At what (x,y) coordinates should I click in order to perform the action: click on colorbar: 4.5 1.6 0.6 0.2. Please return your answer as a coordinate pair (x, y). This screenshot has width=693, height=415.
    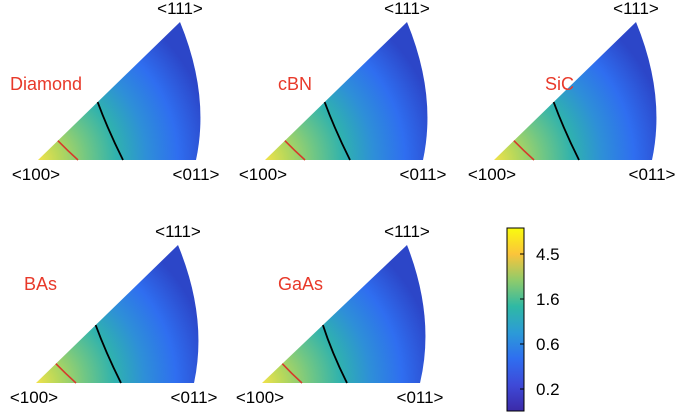
    Looking at the image, I should click on (533, 319).